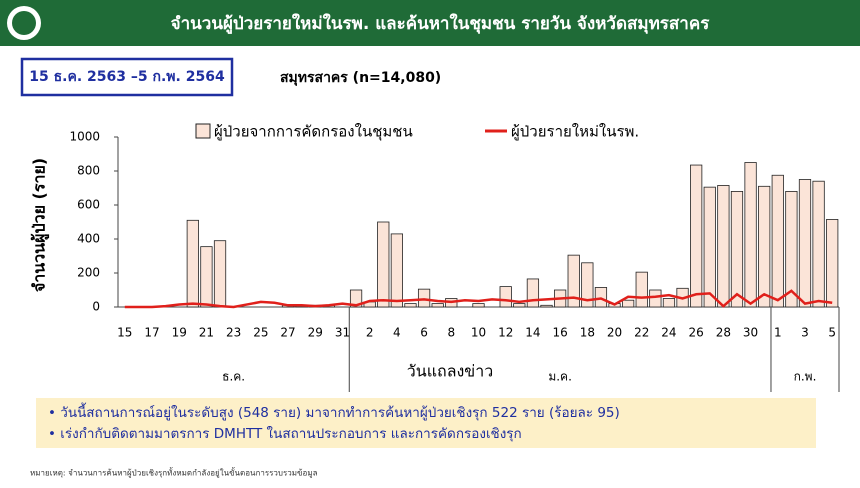 This screenshot has width=860, height=488. I want to click on x-tick-label: 14, so click(532, 333).